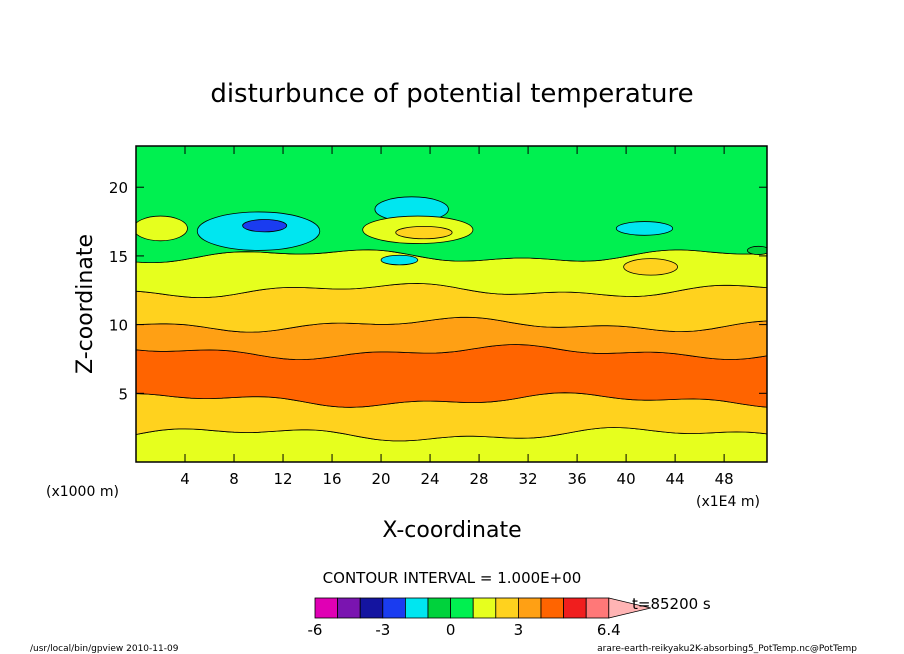  I want to click on colorbar-tick-label: 0, so click(451, 630).